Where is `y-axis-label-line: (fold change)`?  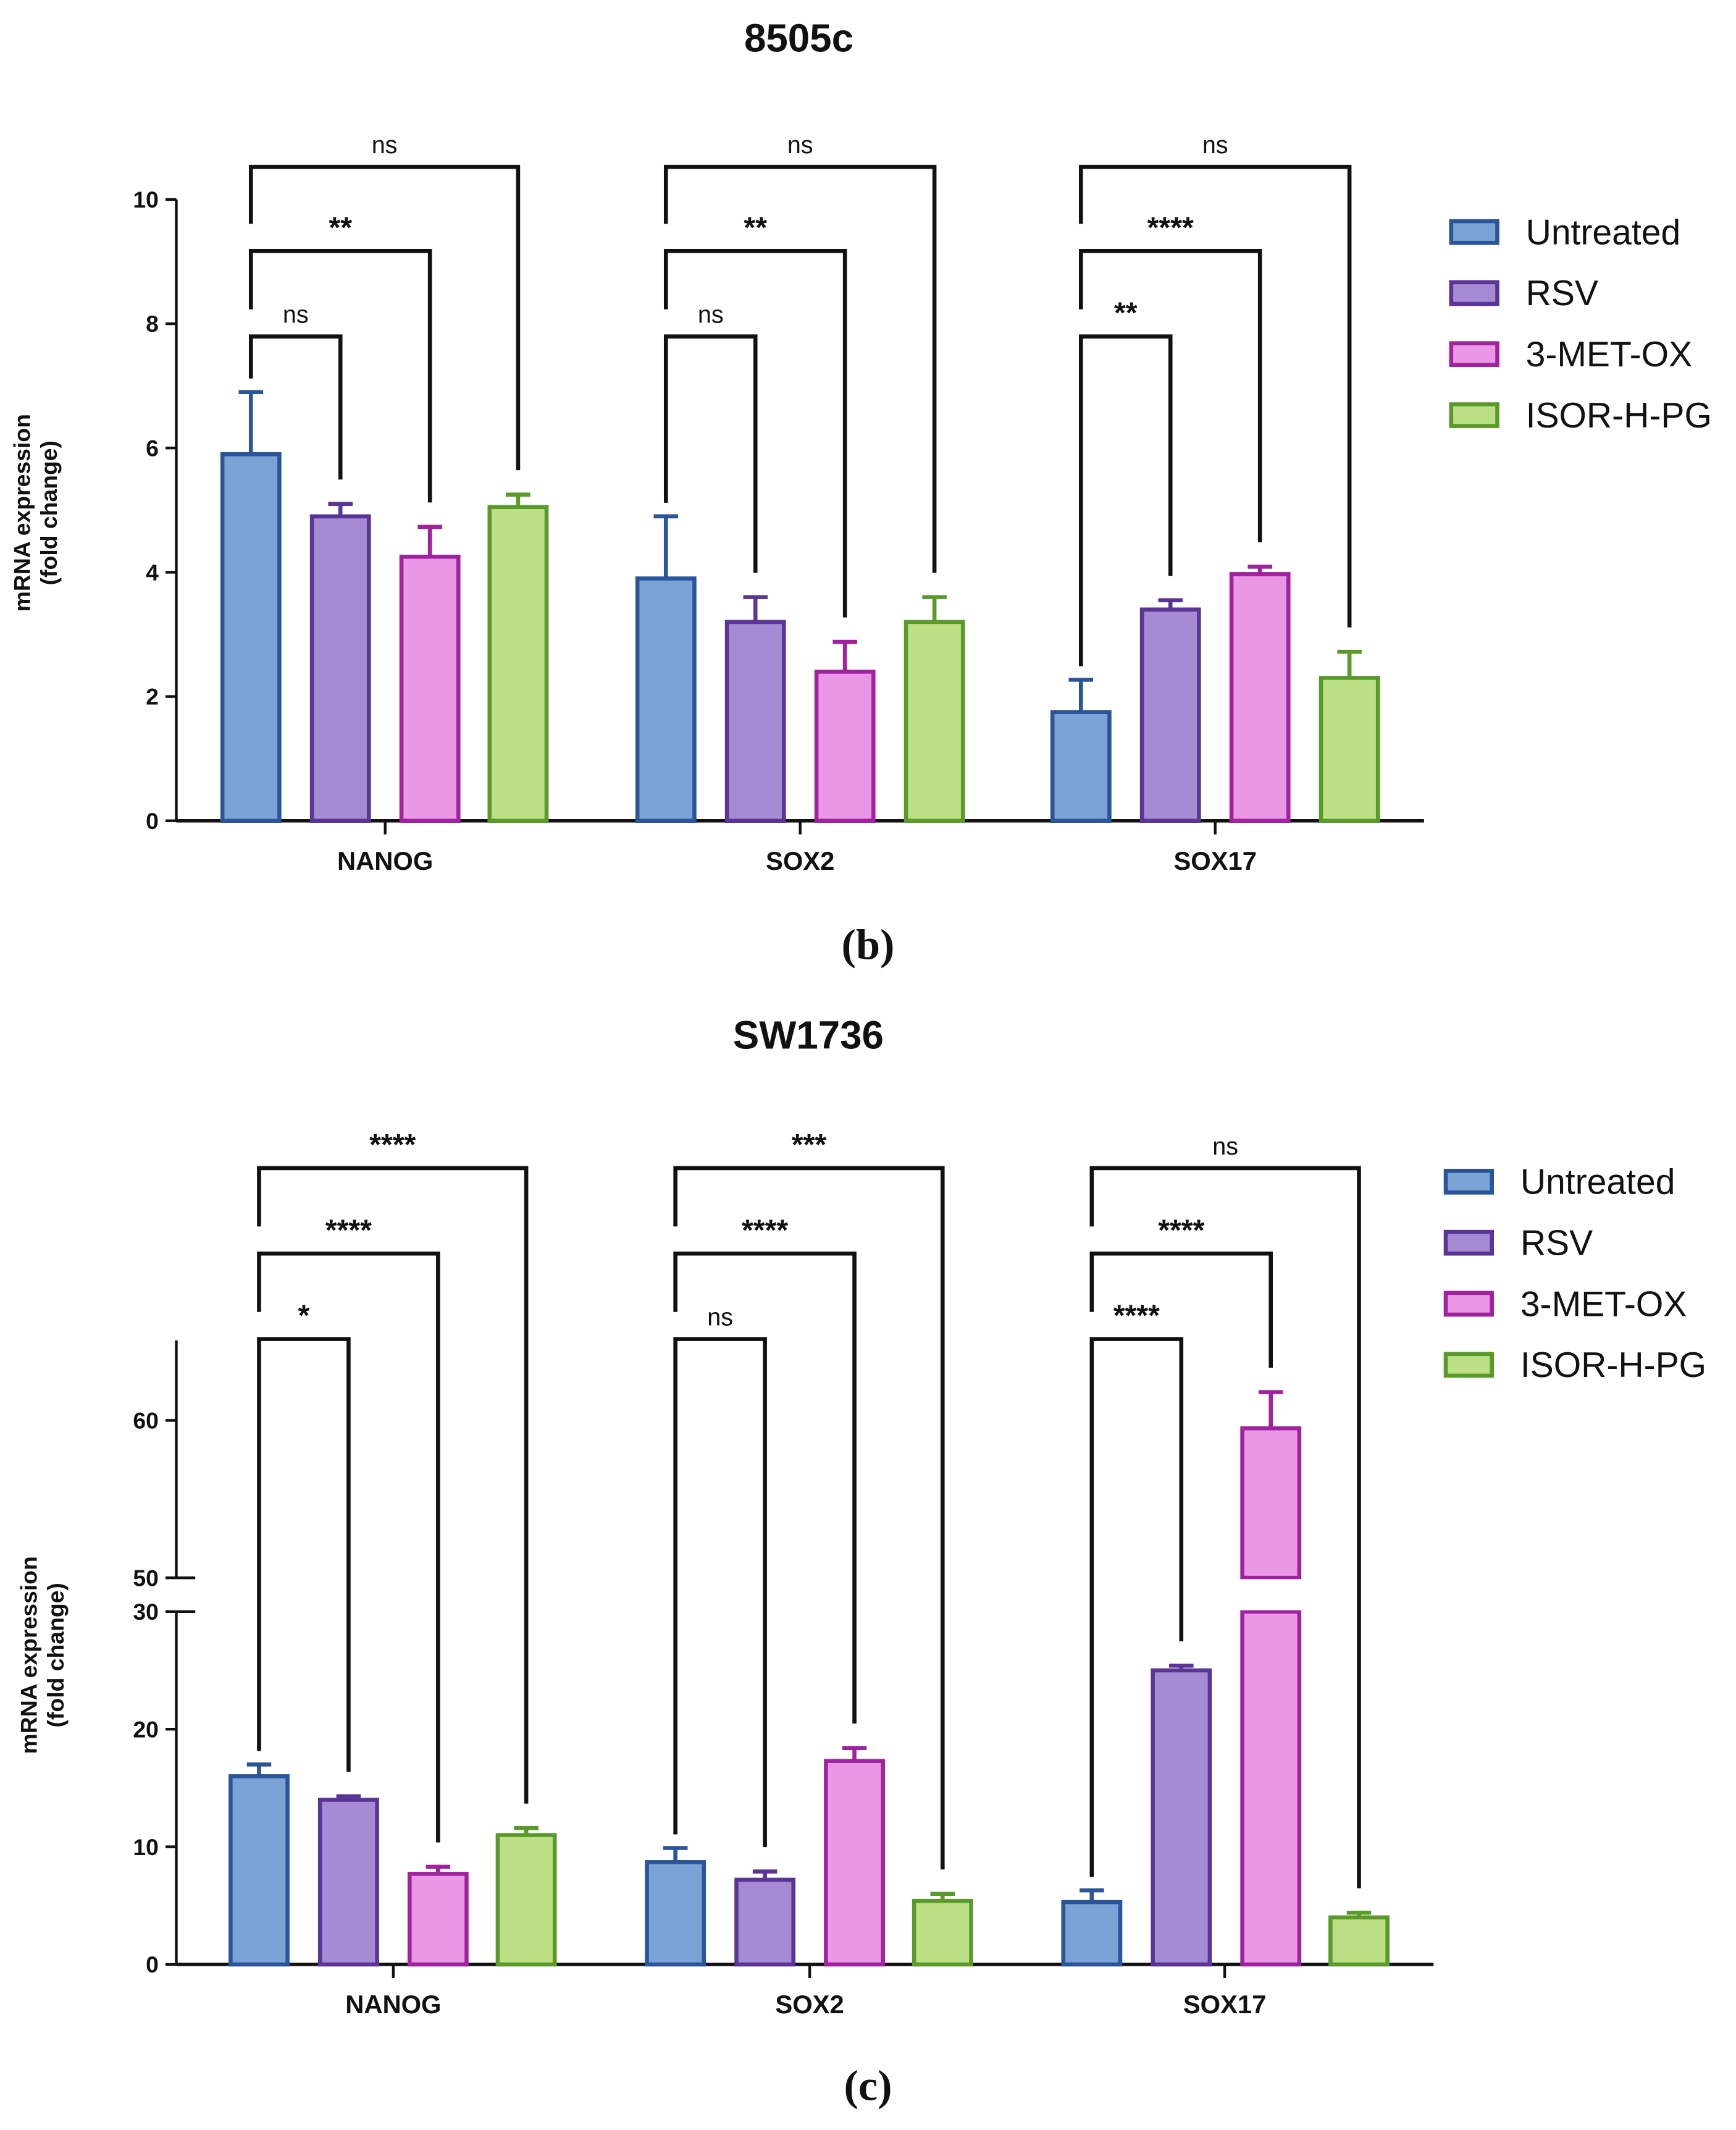
y-axis-label-line: (fold change) is located at coordinates (56, 1655).